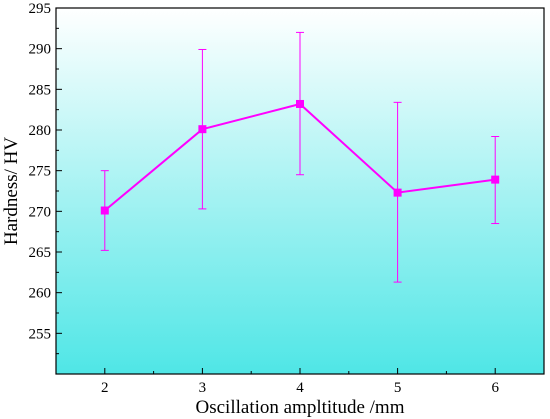 The height and width of the screenshot is (419, 550). I want to click on y-tick-label: 255, so click(40, 334).